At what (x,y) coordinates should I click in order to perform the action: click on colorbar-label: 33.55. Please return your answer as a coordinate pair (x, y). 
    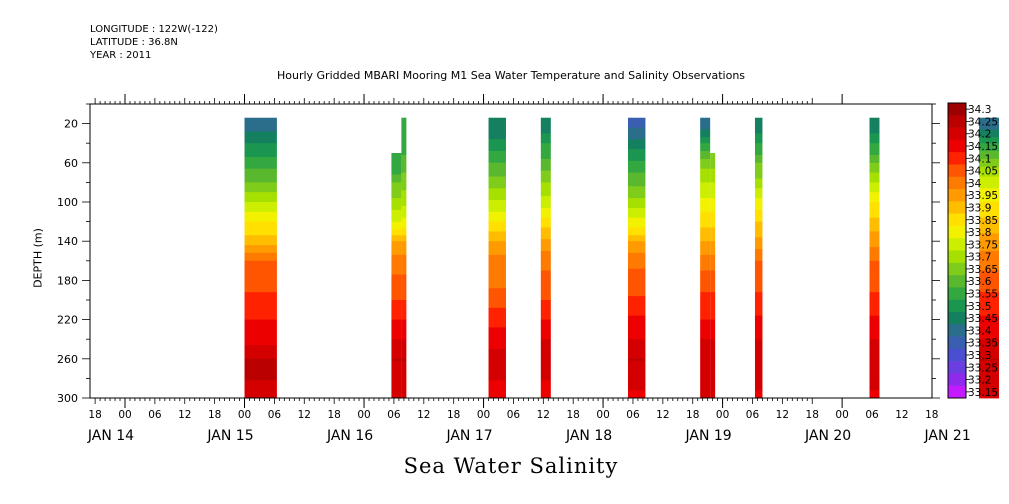
    Looking at the image, I should click on (983, 295).